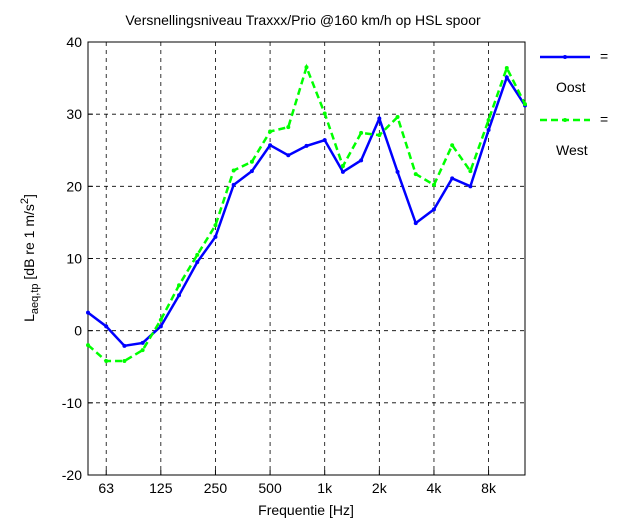 The width and height of the screenshot is (637, 526). Describe the element at coordinates (380, 488) in the screenshot. I see `x-tick-label: 2k` at that location.